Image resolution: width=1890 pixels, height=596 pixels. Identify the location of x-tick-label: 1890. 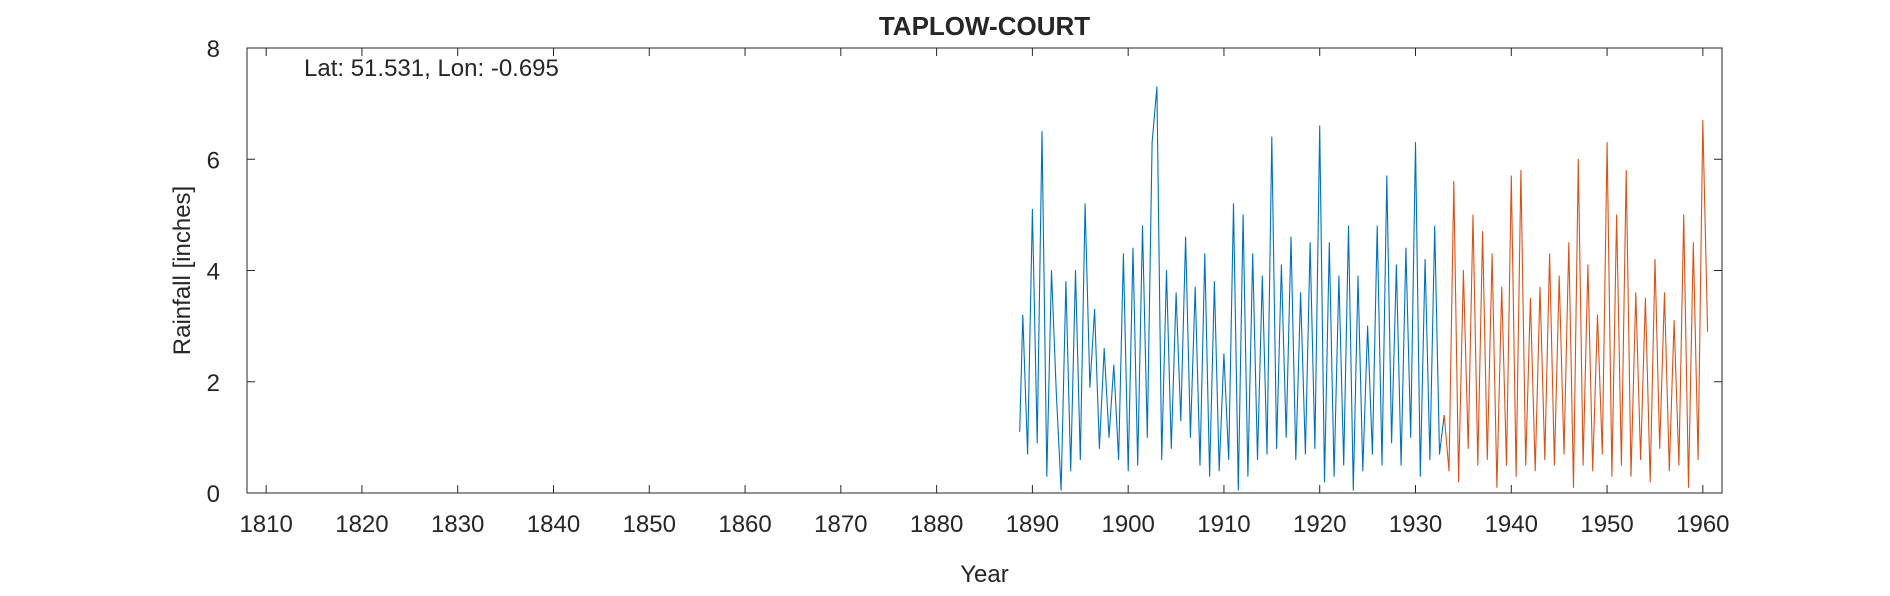
(1032, 524).